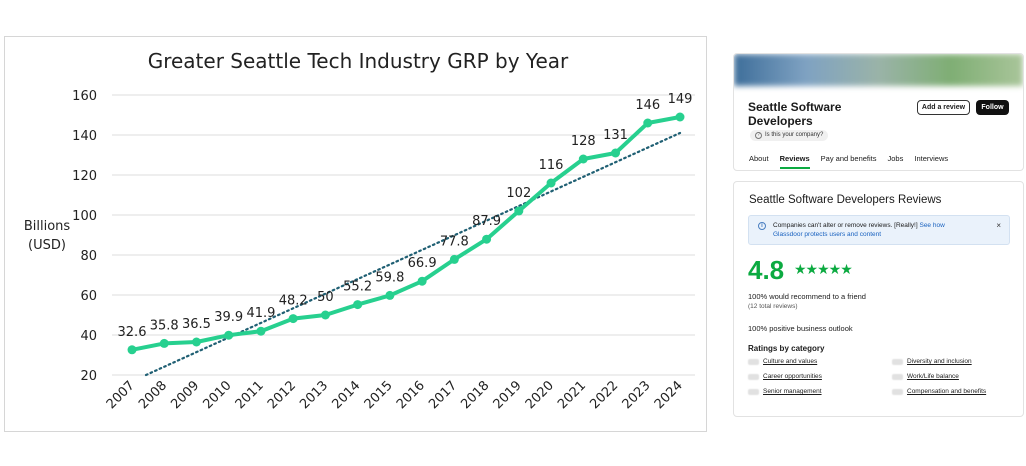  Describe the element at coordinates (766, 270) in the screenshot. I see `overall-rating: 4.8` at that location.